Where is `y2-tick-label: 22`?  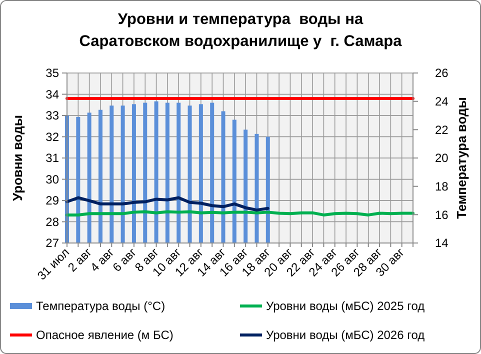
y2-tick-label: 22 is located at coordinates (442, 129).